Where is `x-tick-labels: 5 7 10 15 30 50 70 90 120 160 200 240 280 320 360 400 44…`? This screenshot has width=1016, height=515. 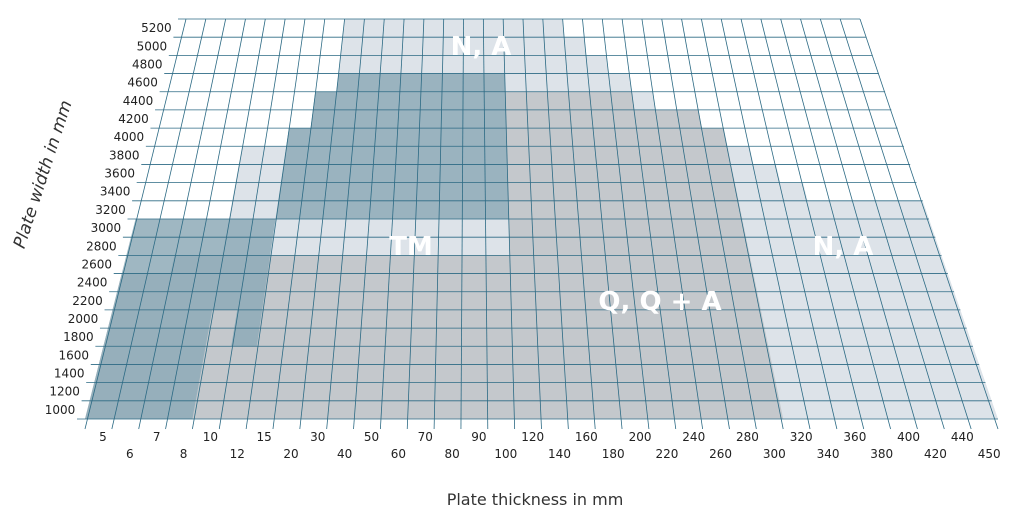 x-tick-labels: 5 7 10 15 30 50 70 90 120 160 200 240 280 320 360 400 44… is located at coordinates (549, 445).